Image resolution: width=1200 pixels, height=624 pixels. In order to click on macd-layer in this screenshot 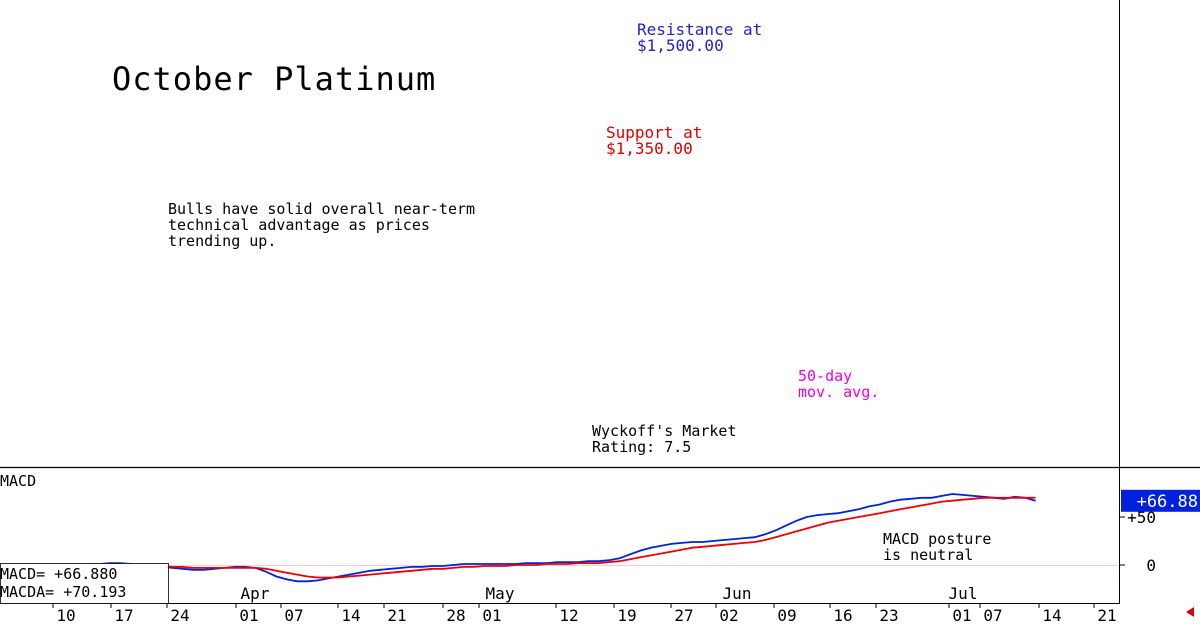, I will do `click(520, 538)`.